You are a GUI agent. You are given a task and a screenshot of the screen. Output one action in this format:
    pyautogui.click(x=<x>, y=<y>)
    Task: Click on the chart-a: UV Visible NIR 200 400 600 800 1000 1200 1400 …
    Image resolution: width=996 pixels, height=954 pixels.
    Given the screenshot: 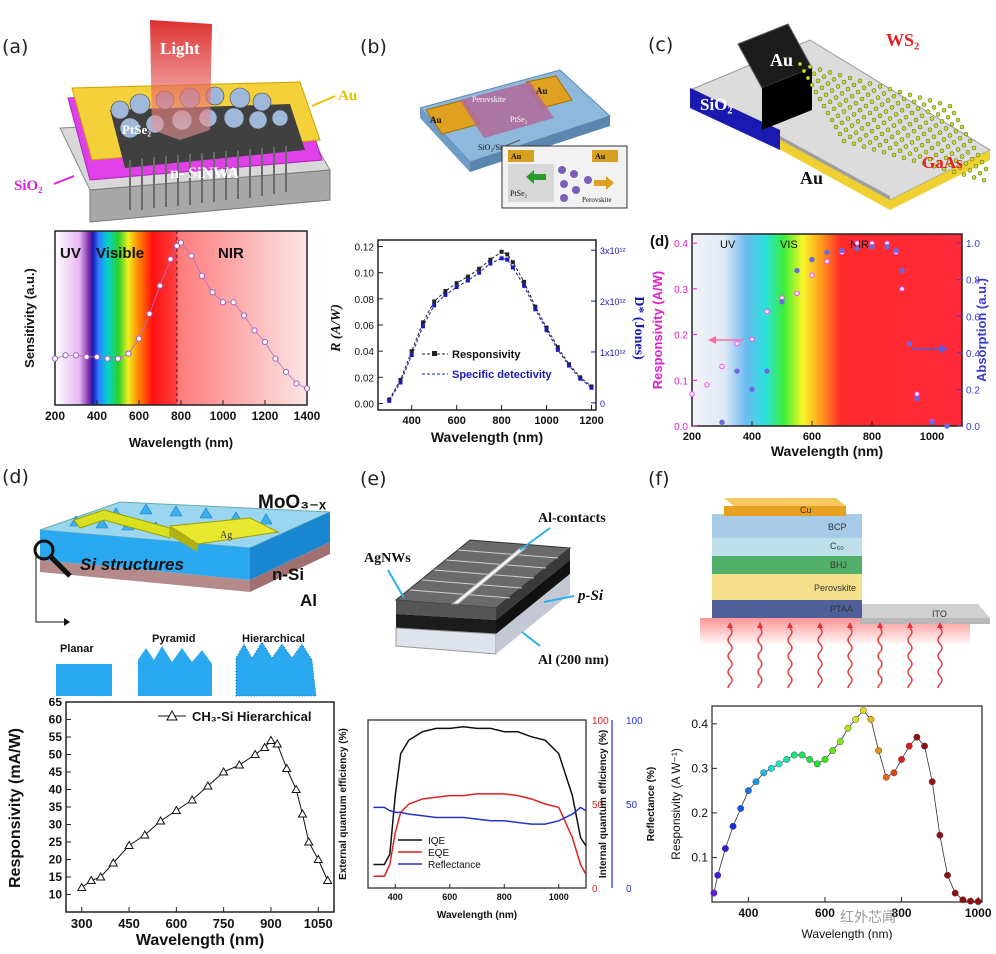 What is the action you would take?
    pyautogui.click(x=171, y=340)
    